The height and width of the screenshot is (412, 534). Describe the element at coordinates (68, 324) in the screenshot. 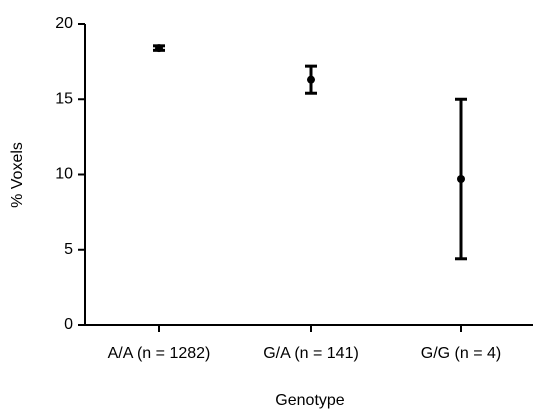

I see `y-tick-label: 0` at that location.